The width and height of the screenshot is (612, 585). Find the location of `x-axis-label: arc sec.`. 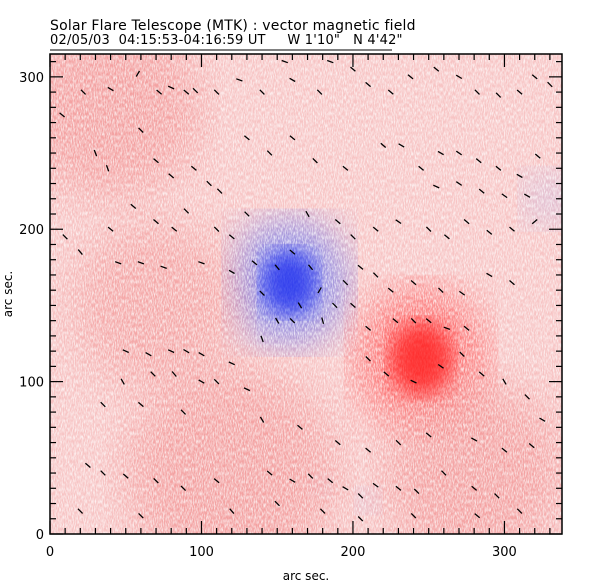

x-axis-label: arc sec. is located at coordinates (306, 576).